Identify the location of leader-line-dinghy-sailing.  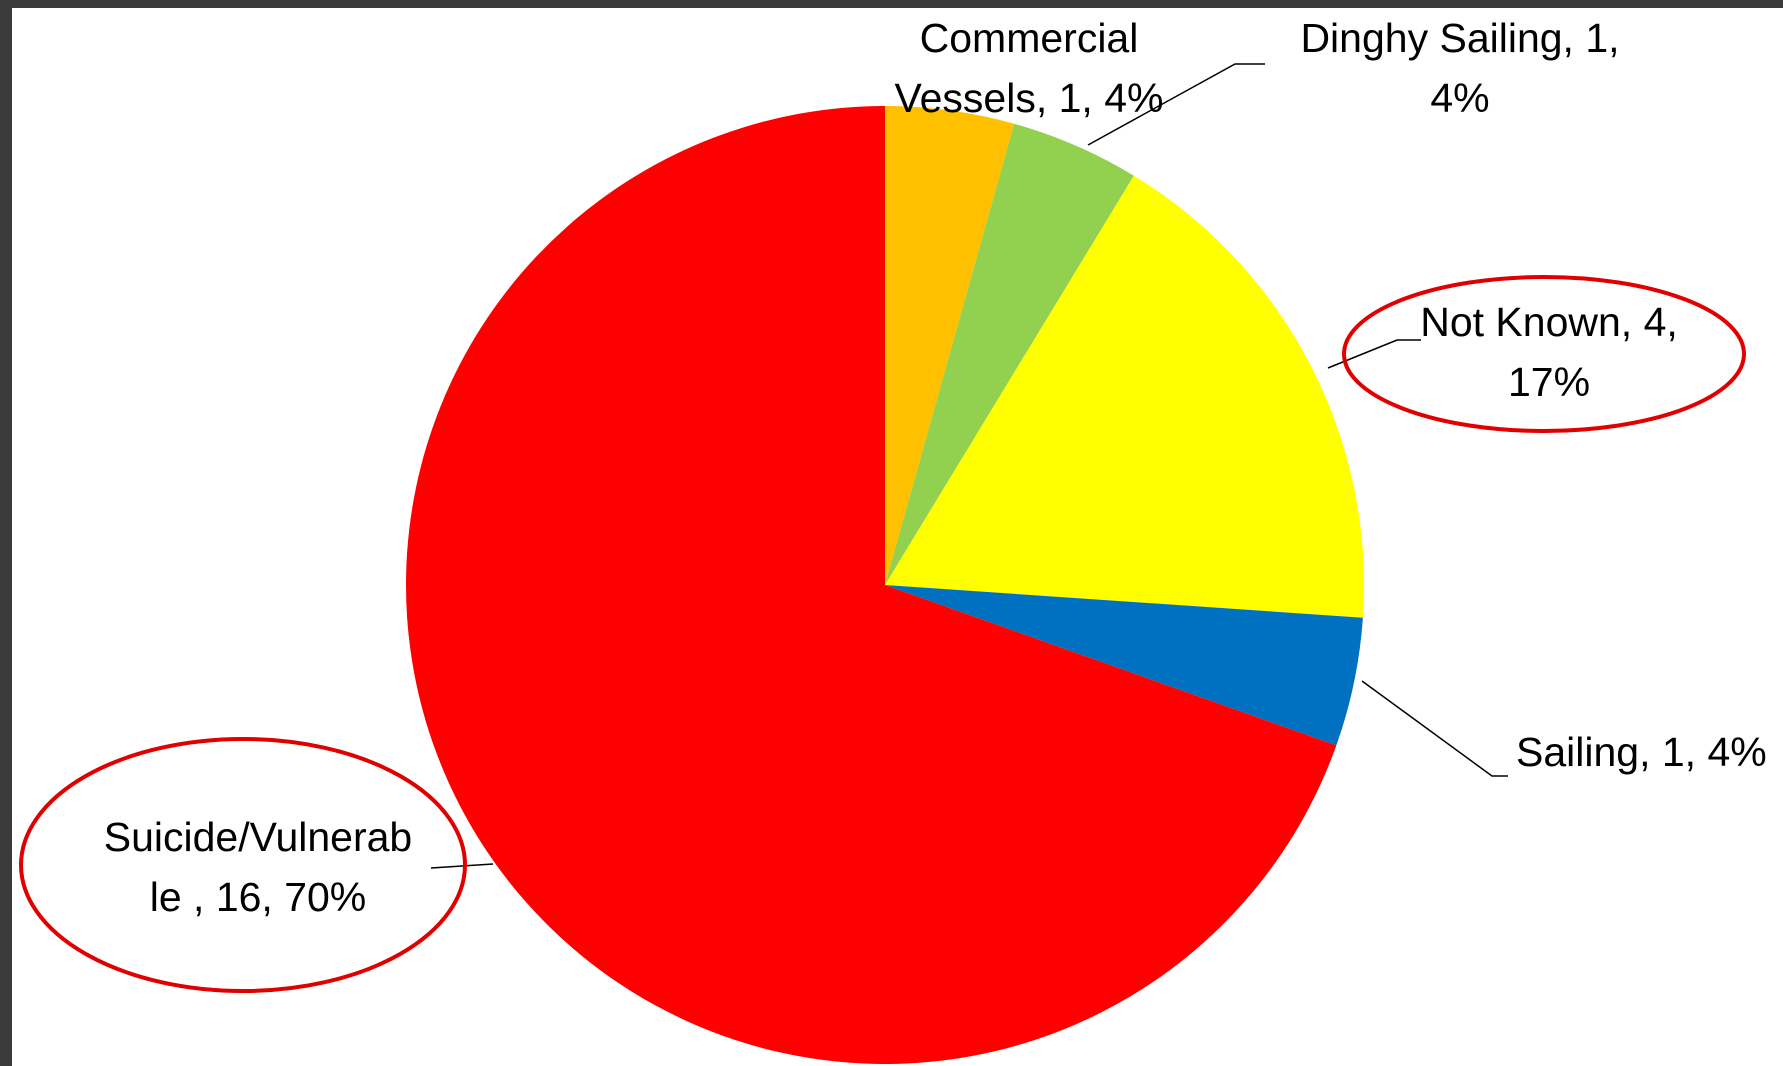
(1176, 104).